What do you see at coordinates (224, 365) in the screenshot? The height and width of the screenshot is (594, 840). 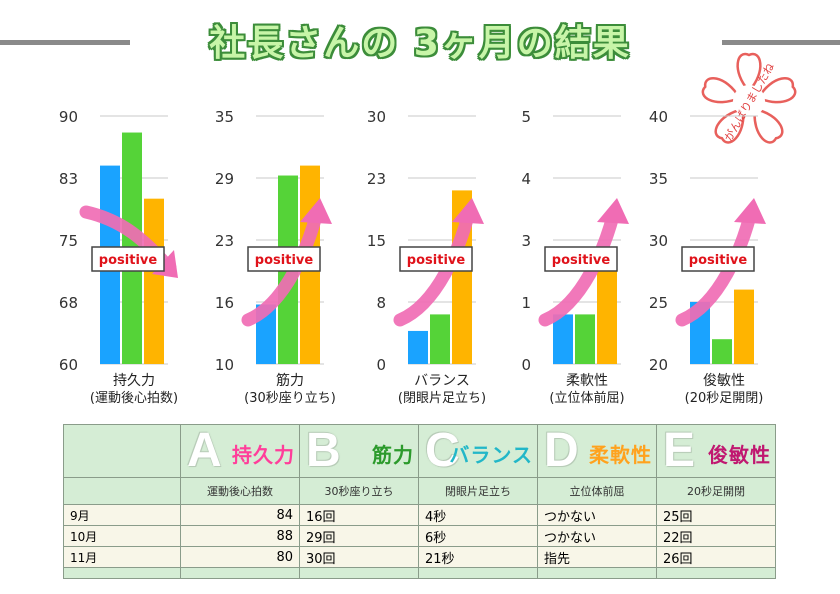 I see `tick-label: 10` at bounding box center [224, 365].